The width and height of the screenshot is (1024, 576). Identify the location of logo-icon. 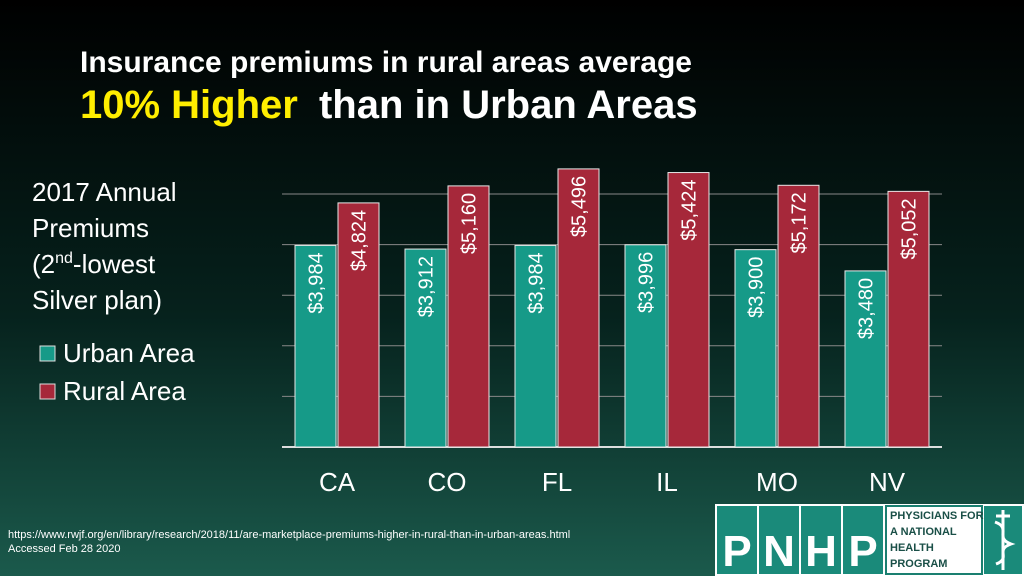
(1005, 540).